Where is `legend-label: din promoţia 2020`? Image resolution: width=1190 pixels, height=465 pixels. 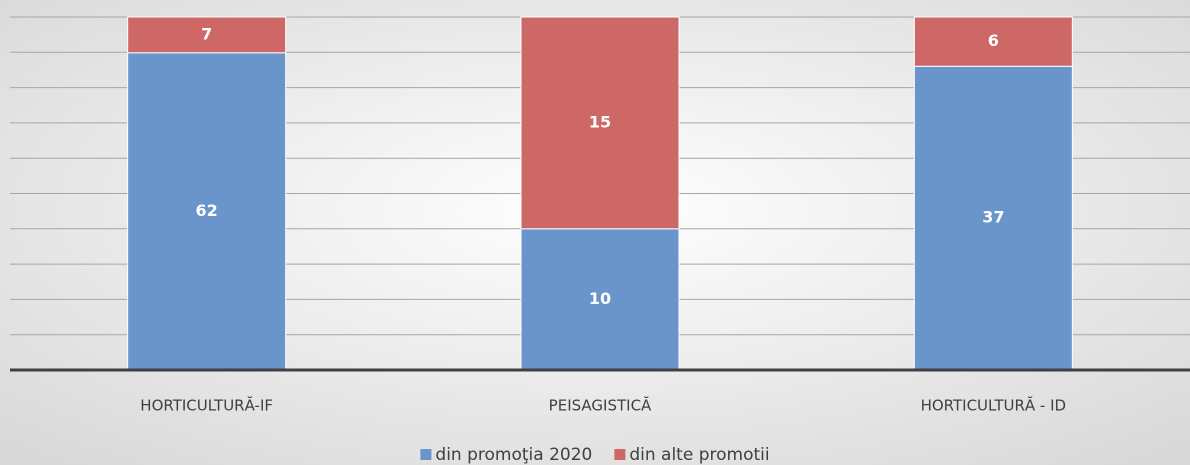 legend-label: din promoţia 2020 is located at coordinates (513, 455).